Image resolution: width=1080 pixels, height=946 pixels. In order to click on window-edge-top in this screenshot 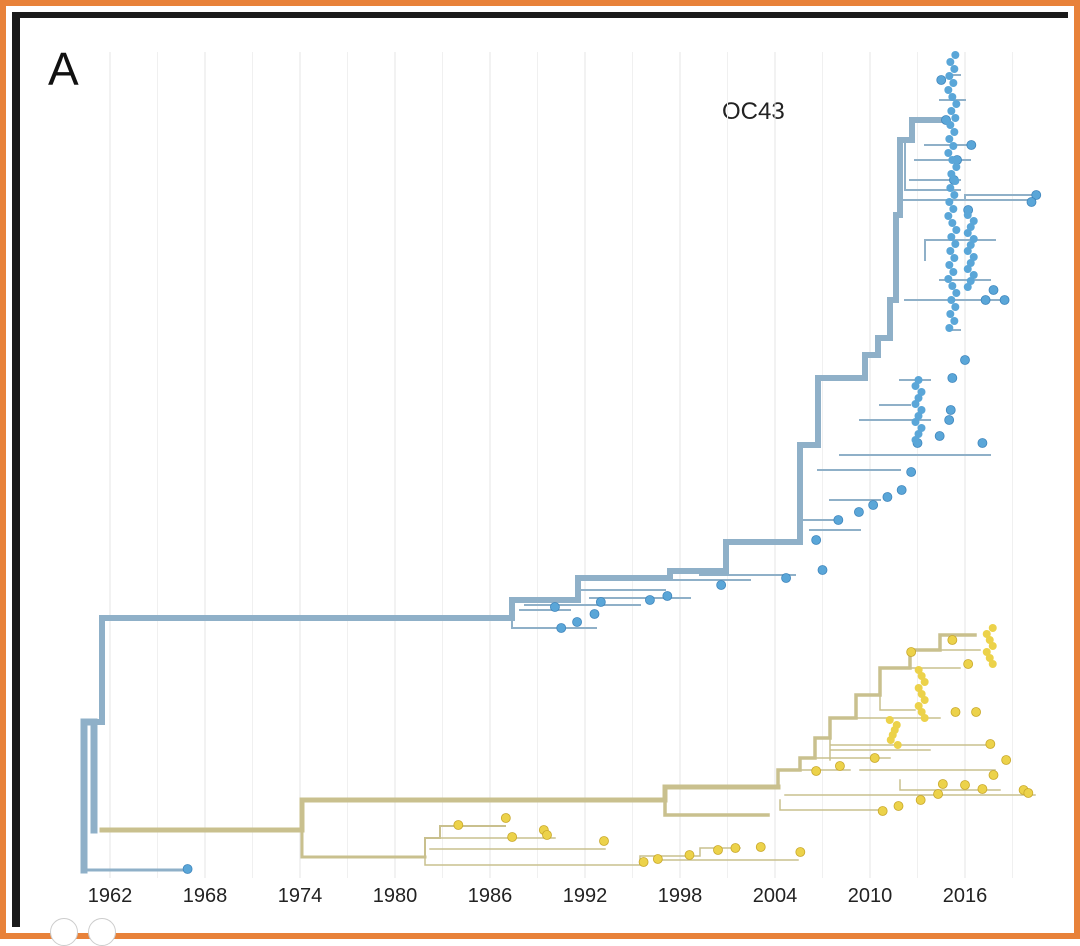, I will do `click(540, 15)`.